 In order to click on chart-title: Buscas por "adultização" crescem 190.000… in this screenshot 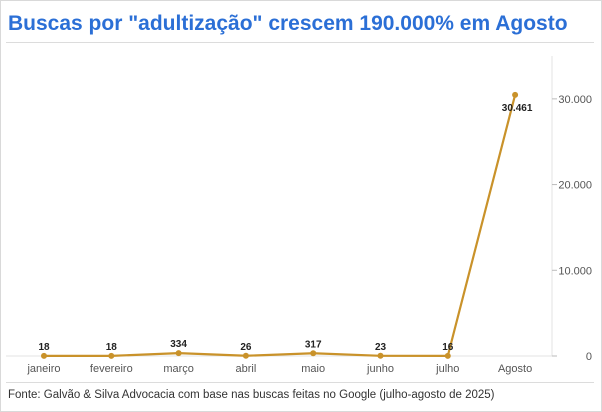, I will do `click(288, 23)`.